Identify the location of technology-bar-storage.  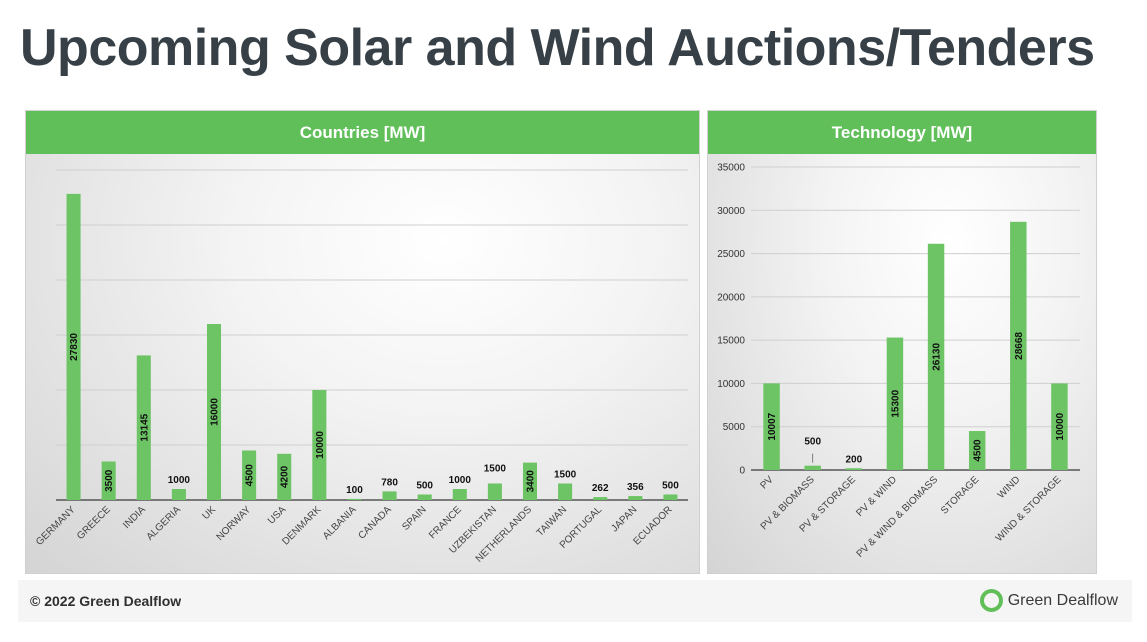
(977, 450).